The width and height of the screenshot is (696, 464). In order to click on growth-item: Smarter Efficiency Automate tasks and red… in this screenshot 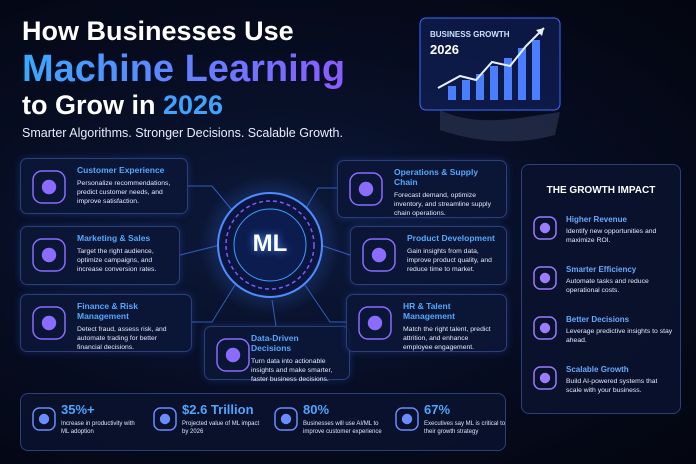, I will do `click(603, 280)`.